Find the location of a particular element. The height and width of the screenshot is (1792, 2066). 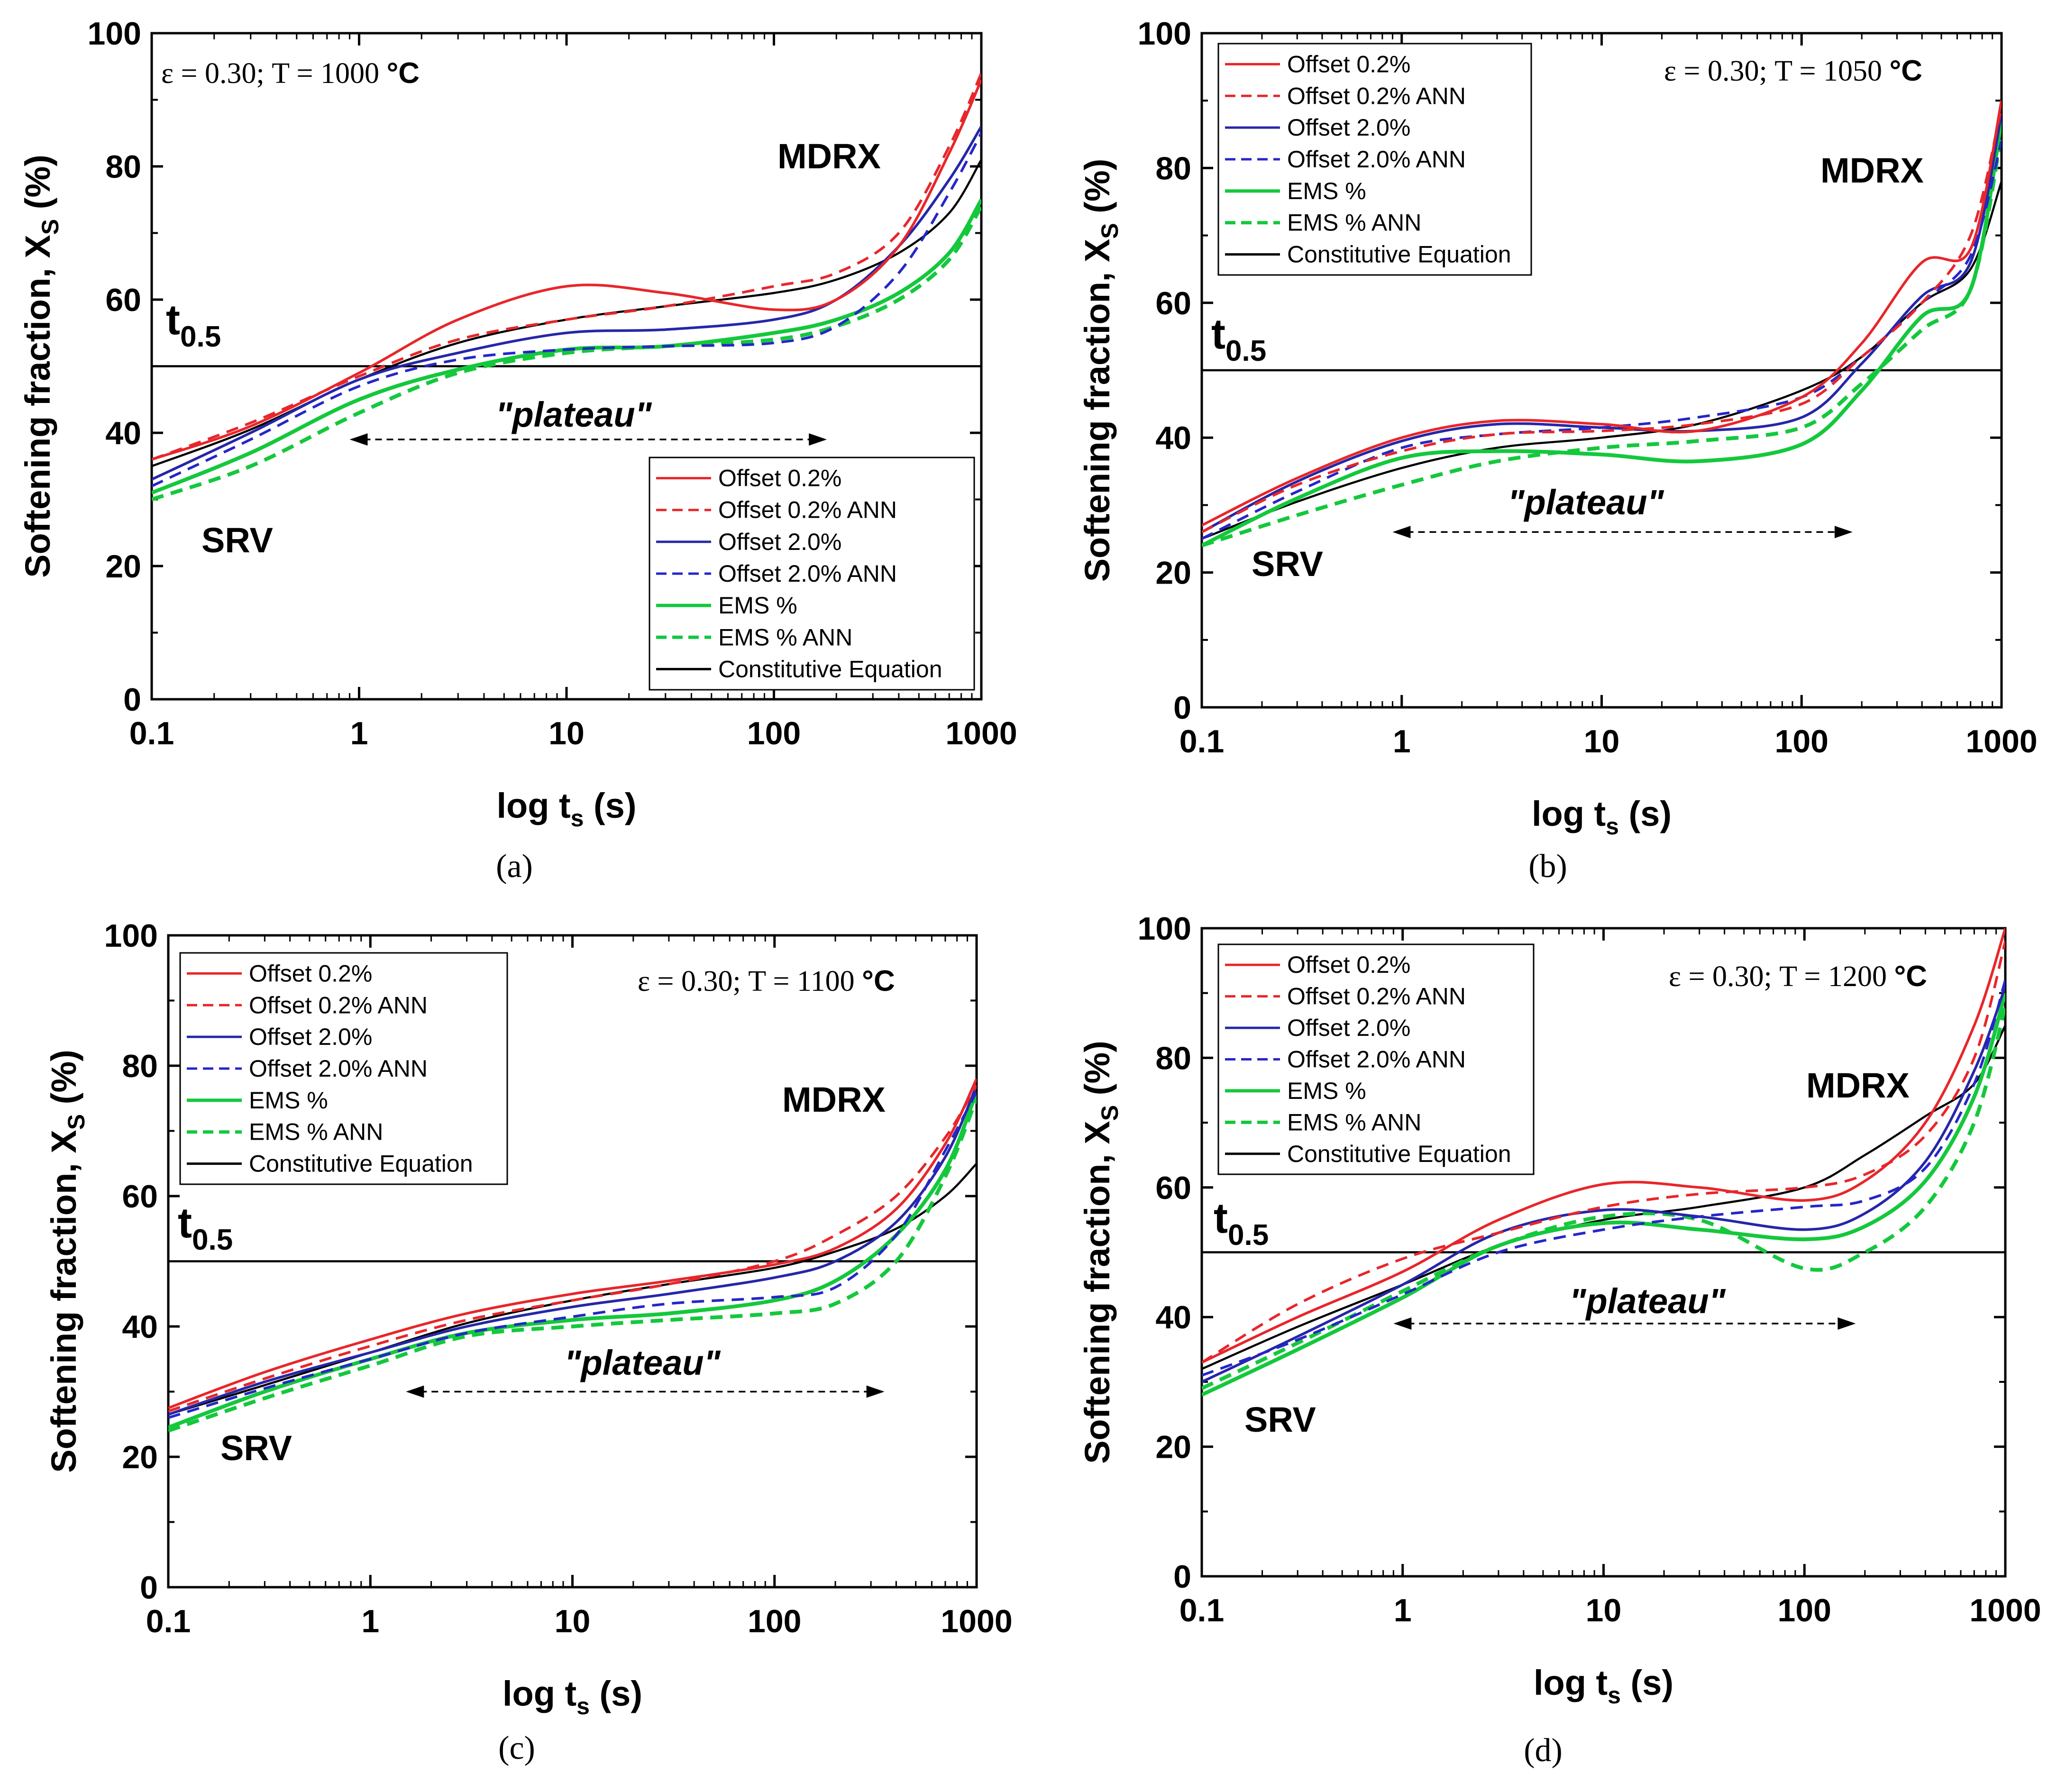

x-tick-label: 100 is located at coordinates (774, 733).